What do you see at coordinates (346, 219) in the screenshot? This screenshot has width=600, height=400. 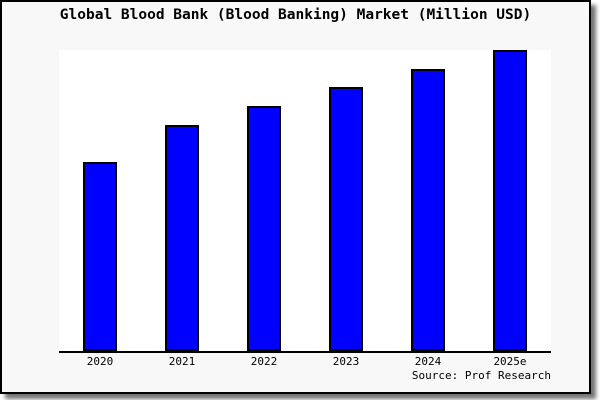 I see `bar-2023` at bounding box center [346, 219].